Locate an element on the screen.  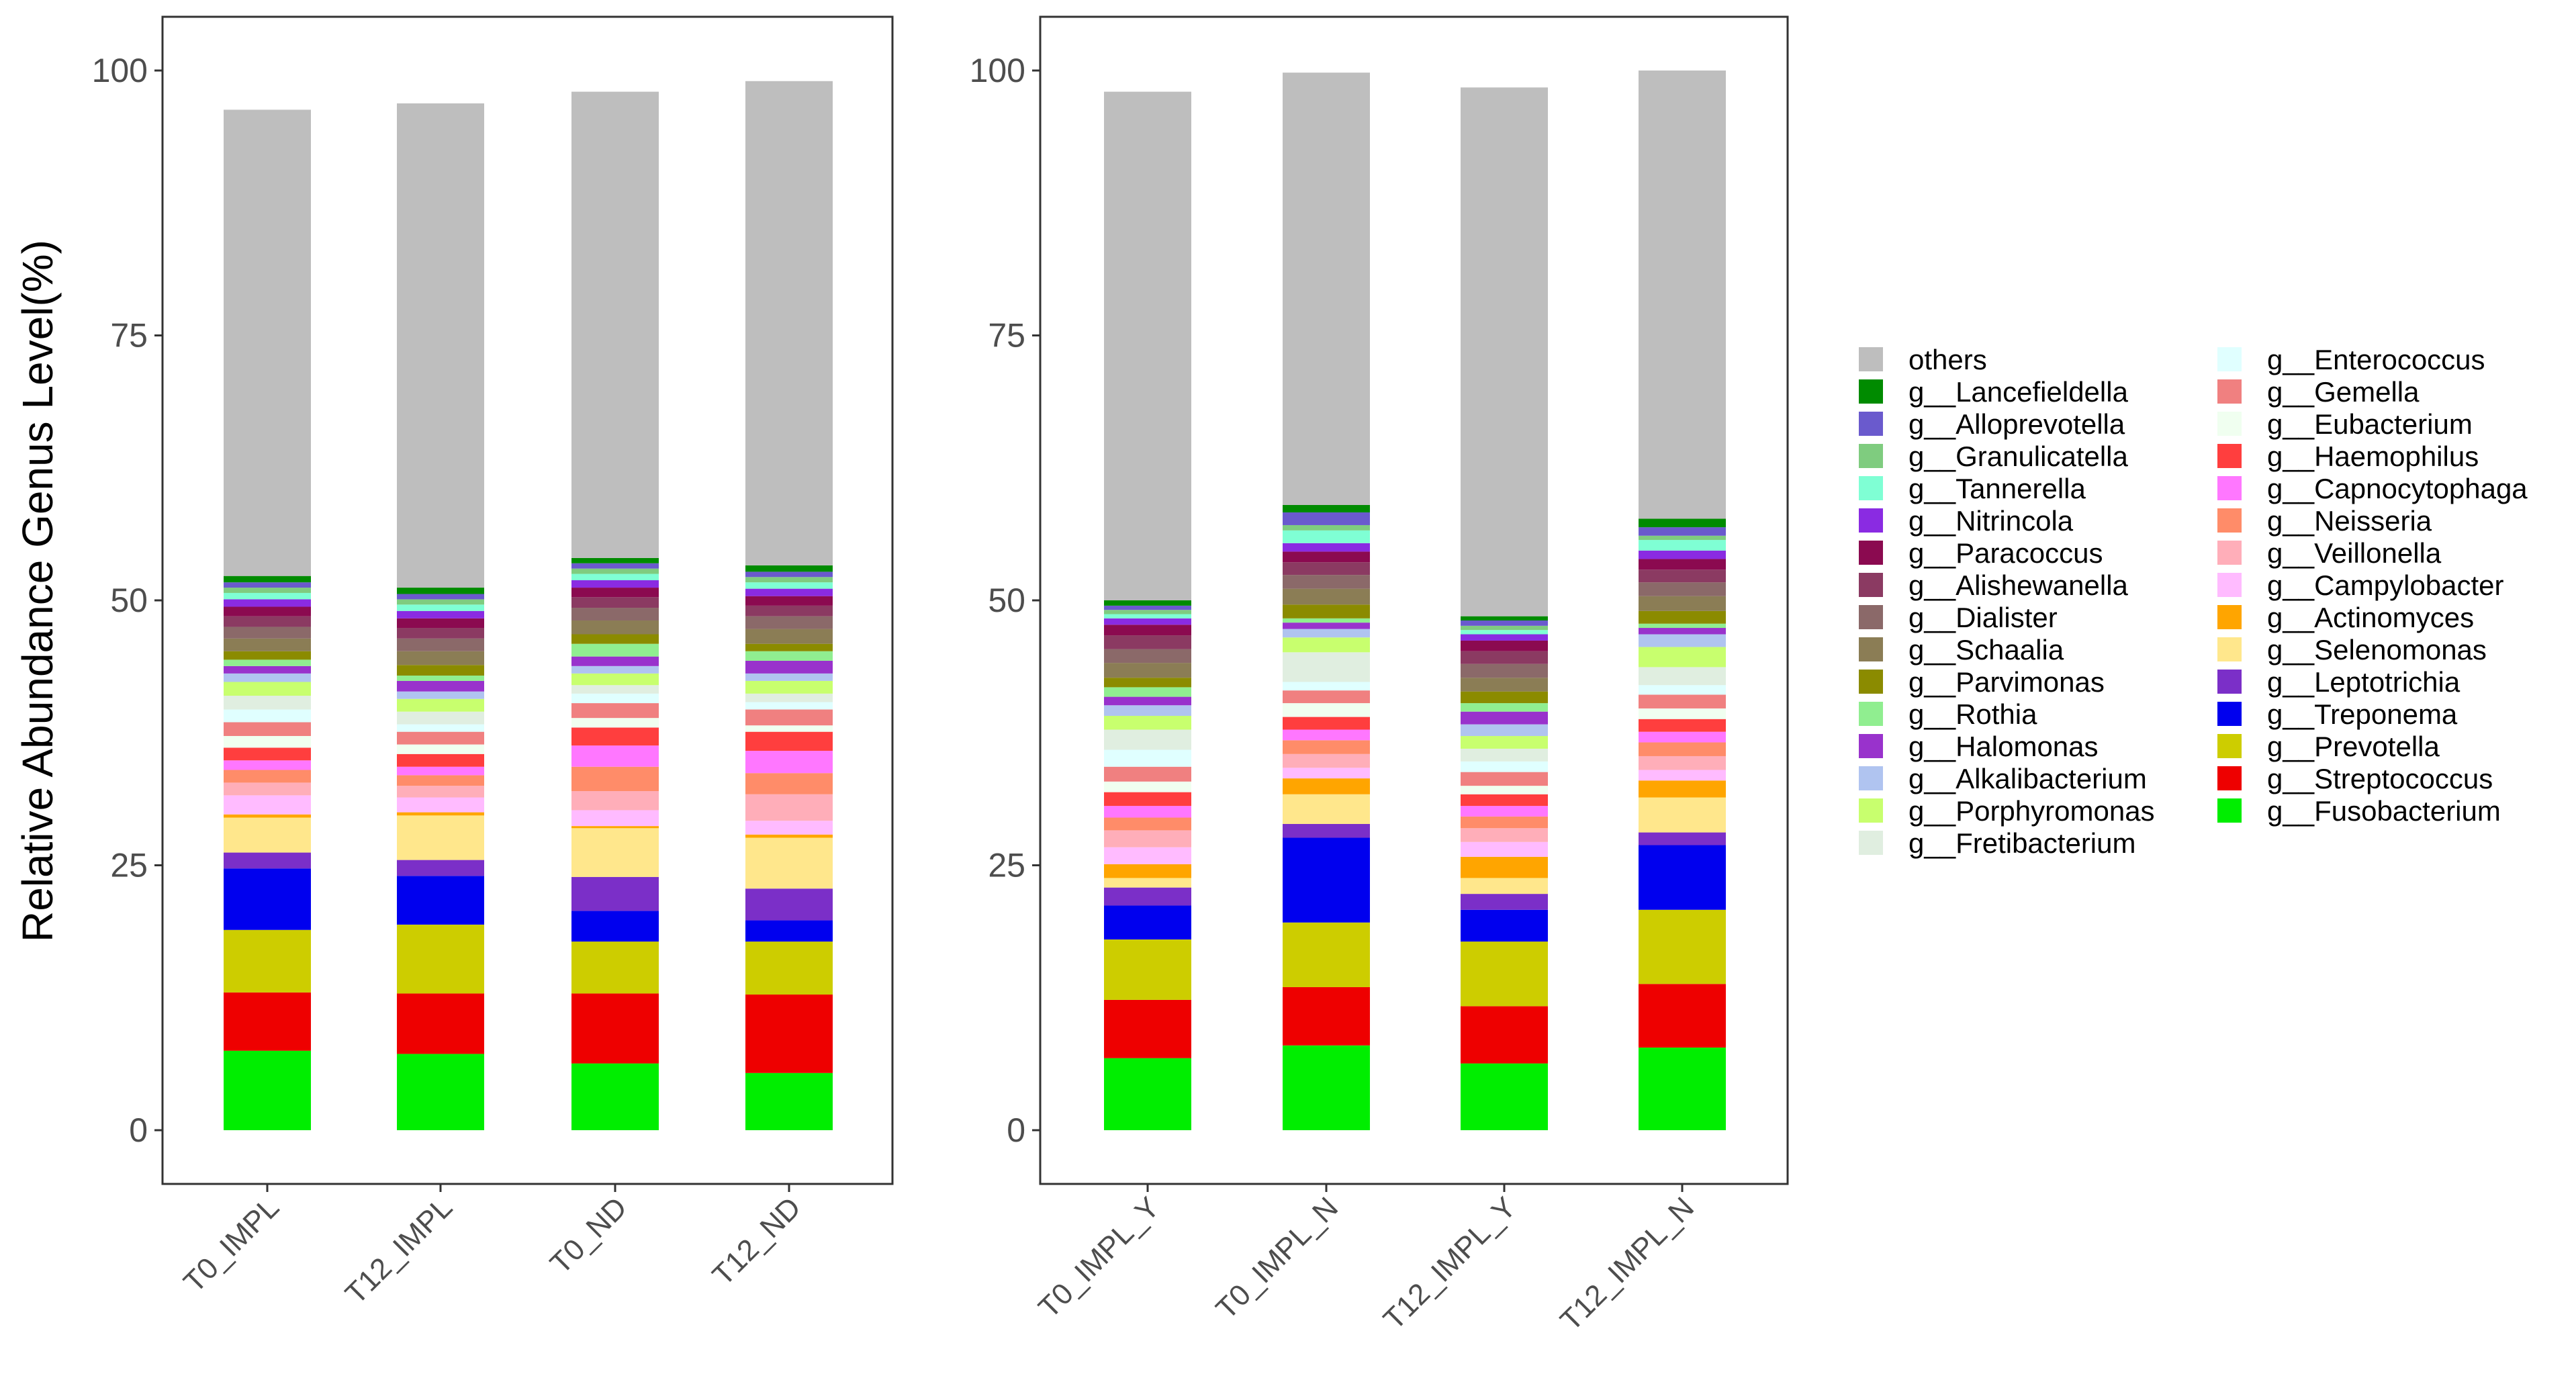
legend-swatch-treponema is located at coordinates (2229, 714).